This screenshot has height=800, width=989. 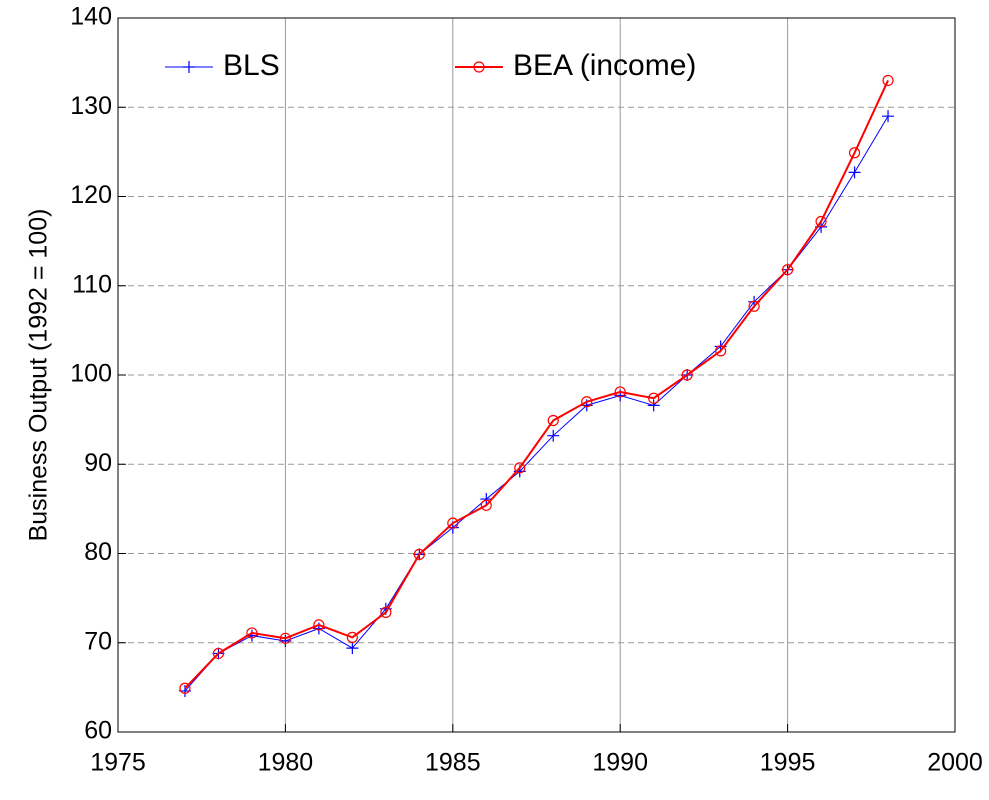 What do you see at coordinates (286, 763) in the screenshot?
I see `x-tick-label: 1980` at bounding box center [286, 763].